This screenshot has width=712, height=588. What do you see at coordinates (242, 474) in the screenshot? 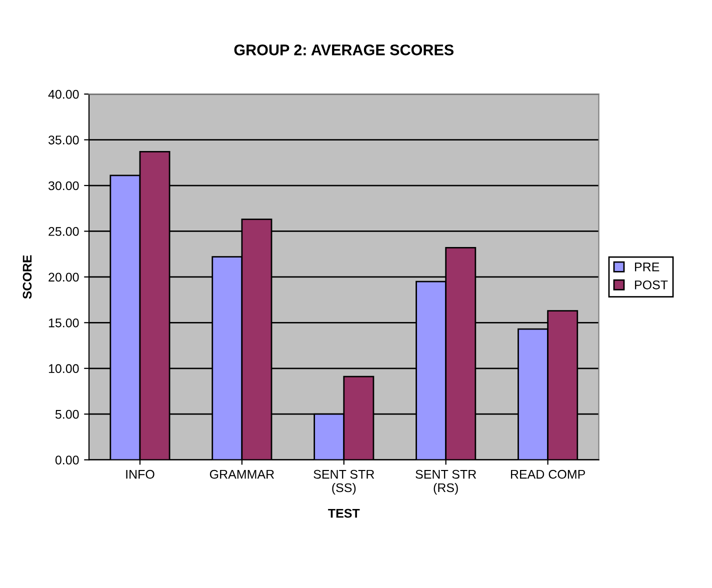
I see `x-tick-label: GRAMMAR` at bounding box center [242, 474].